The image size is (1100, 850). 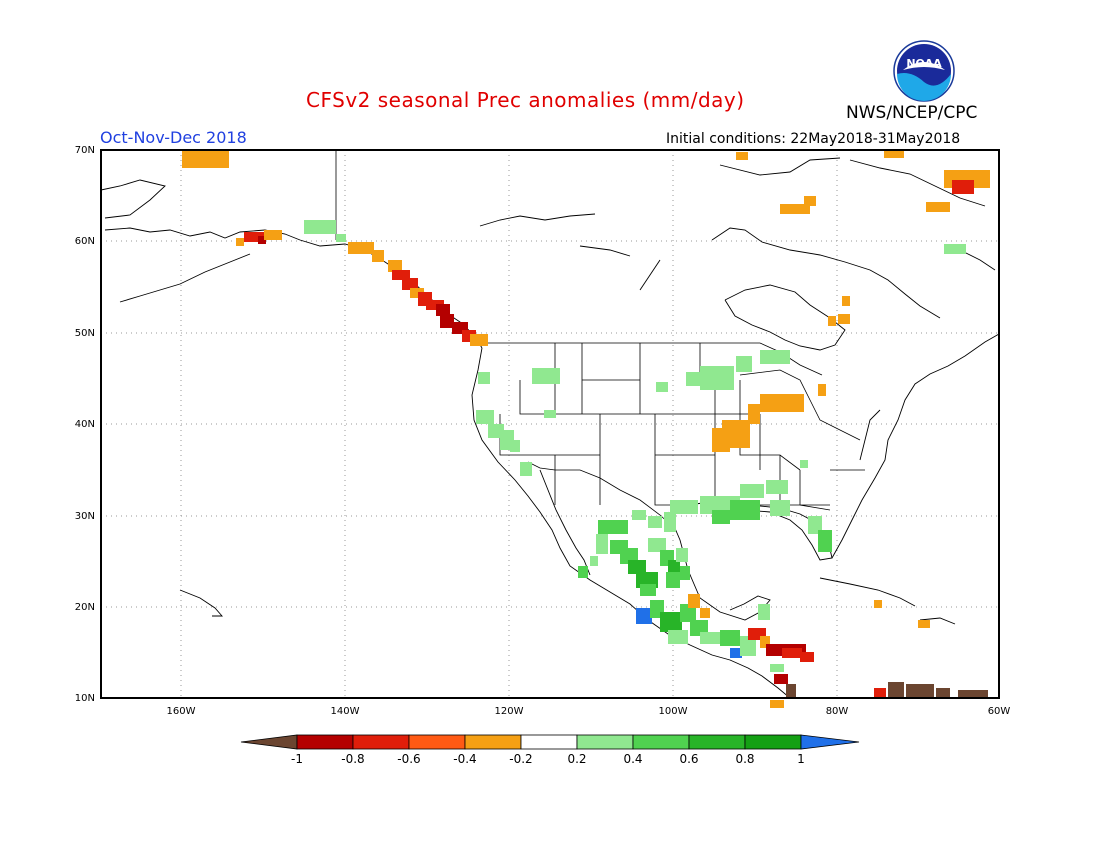 I want to click on colorbar-label: 0.2, so click(x=576, y=759).